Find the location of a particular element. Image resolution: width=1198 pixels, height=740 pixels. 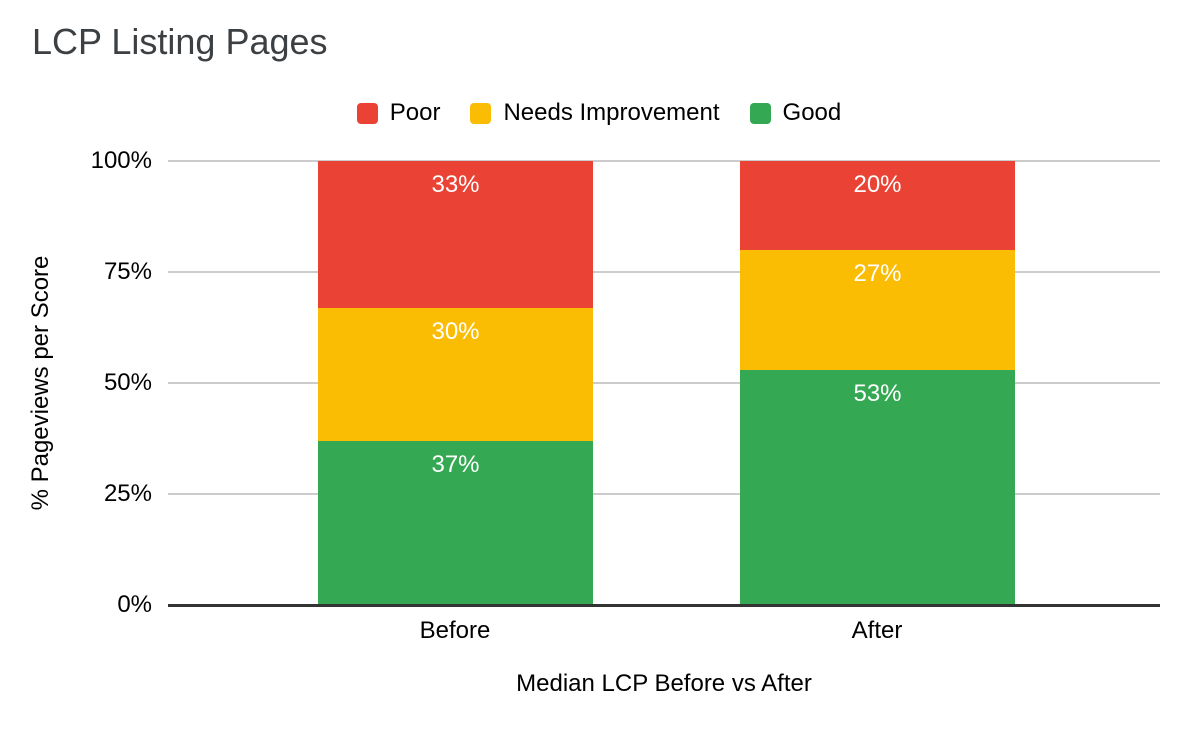

x-axis-category-label: Before is located at coordinates (455, 630).